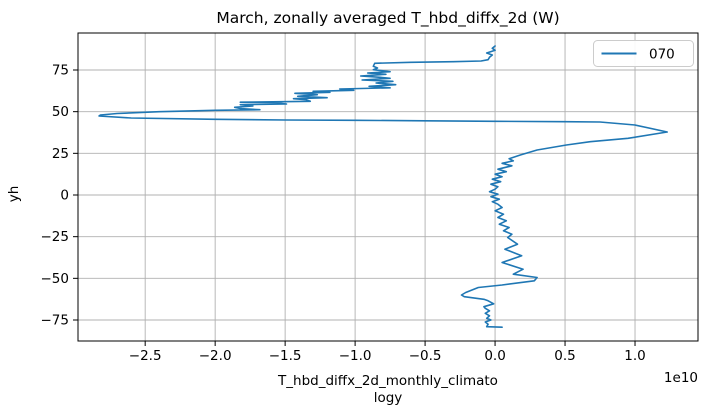 Image resolution: width=705 pixels, height=419 pixels. What do you see at coordinates (60, 71) in the screenshot?
I see `y-tick-label: 75` at bounding box center [60, 71].